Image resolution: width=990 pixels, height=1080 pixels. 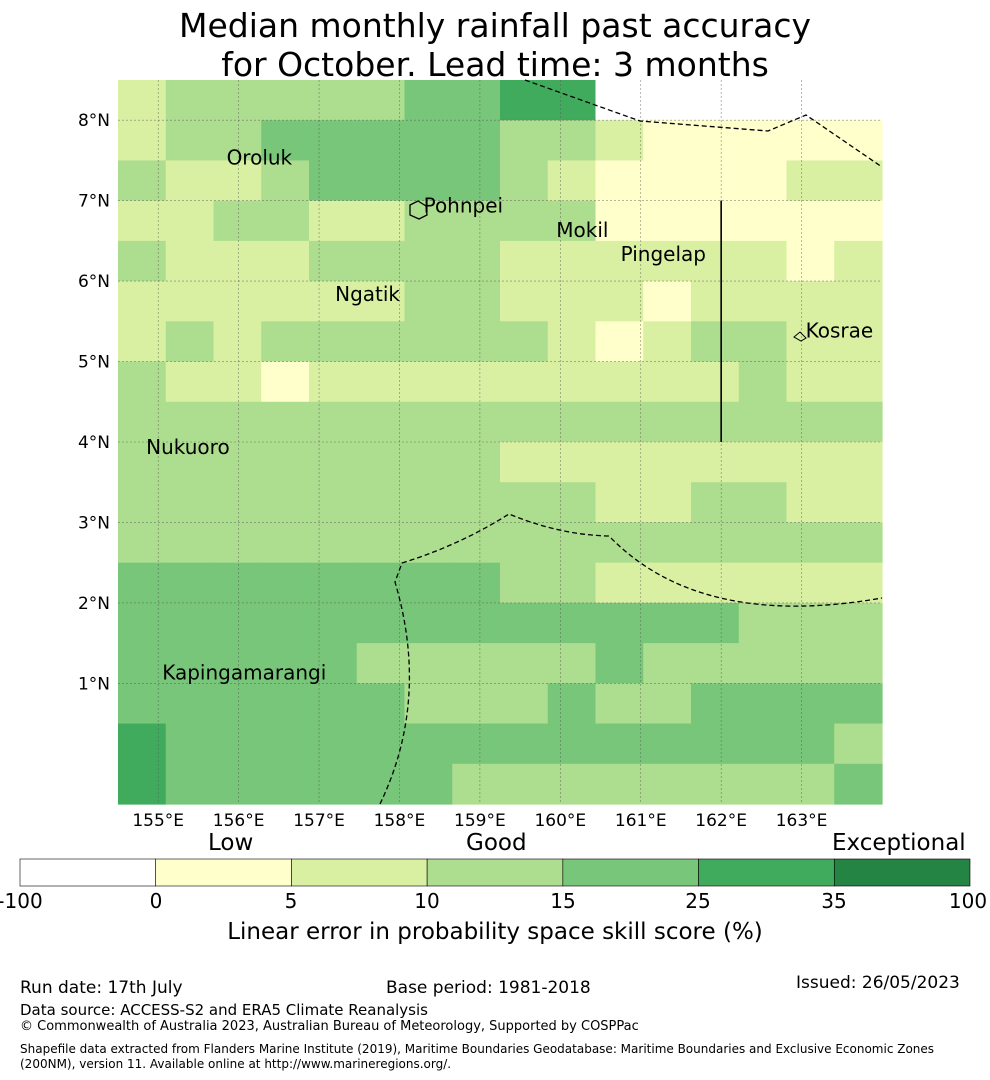 I want to click on latitude-label: 2°N, so click(x=94, y=604).